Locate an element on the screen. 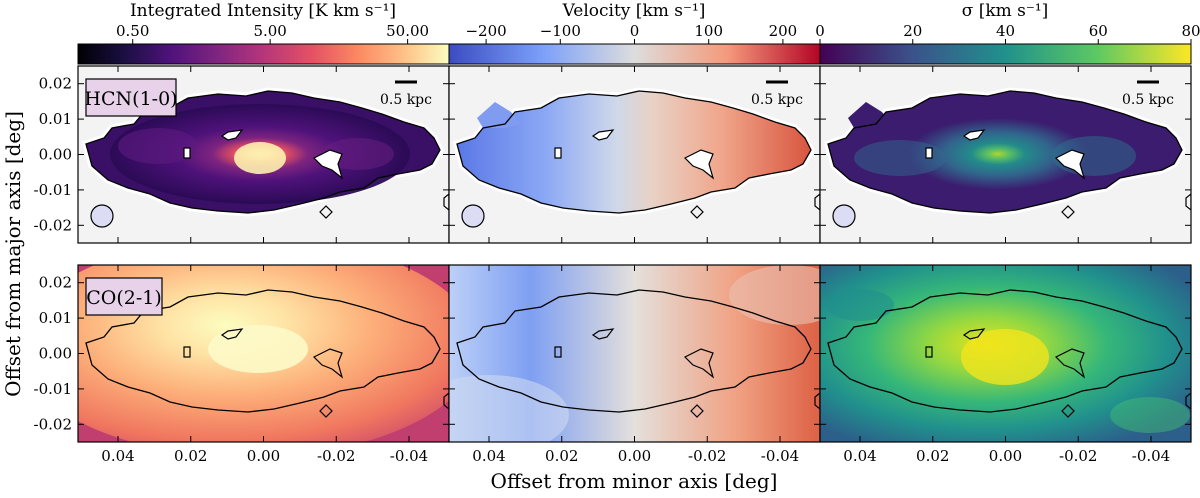 Image resolution: width=1200 pixels, height=498 pixels. colorbar-title-sigma: σ [km s⁻¹] is located at coordinates (1005, 11).